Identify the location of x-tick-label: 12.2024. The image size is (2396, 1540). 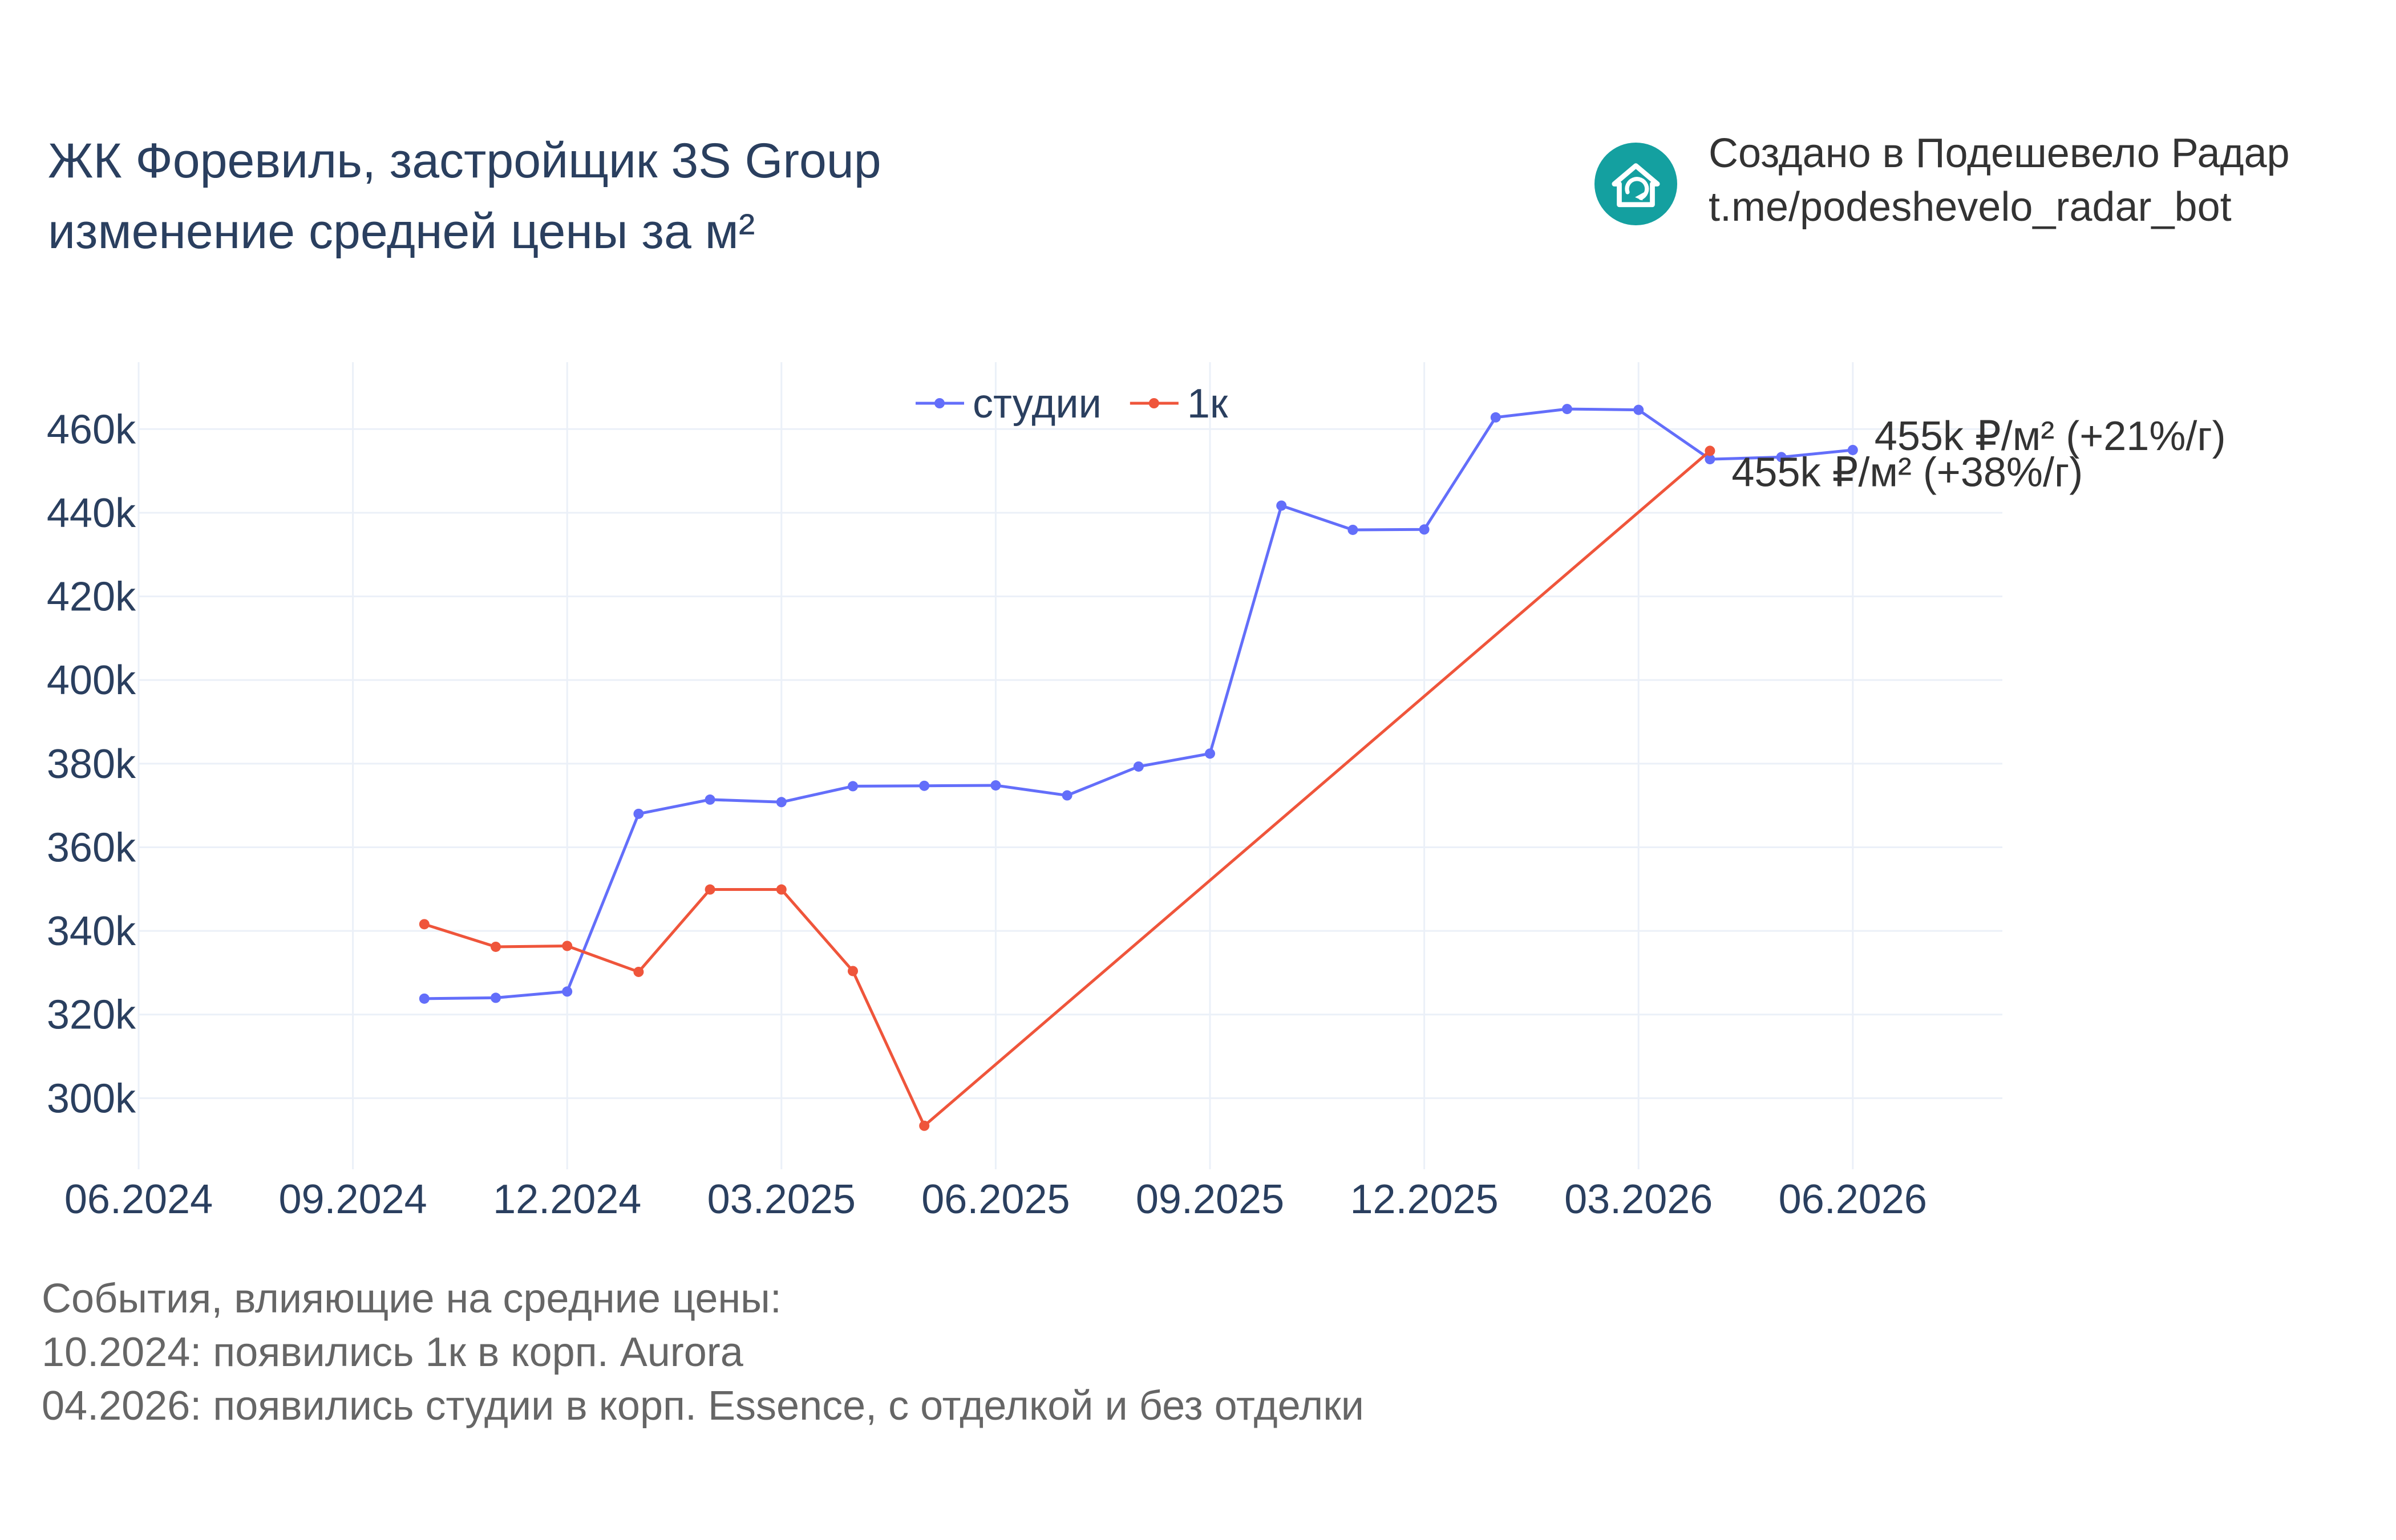
(567, 1200).